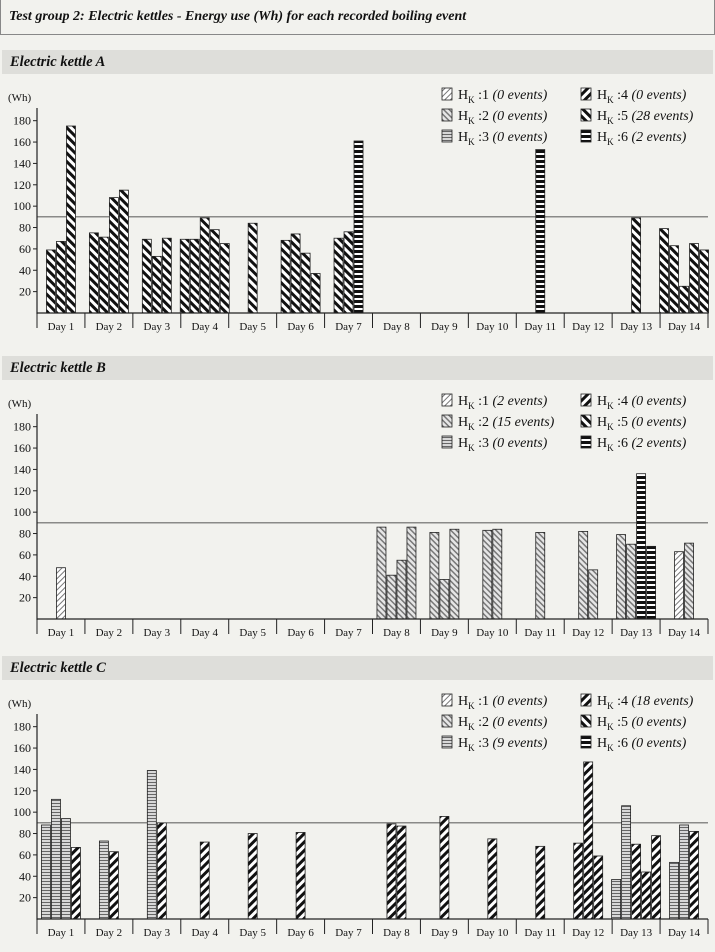 This screenshot has height=952, width=715. I want to click on x-tick-label: Day 1, so click(61, 633).